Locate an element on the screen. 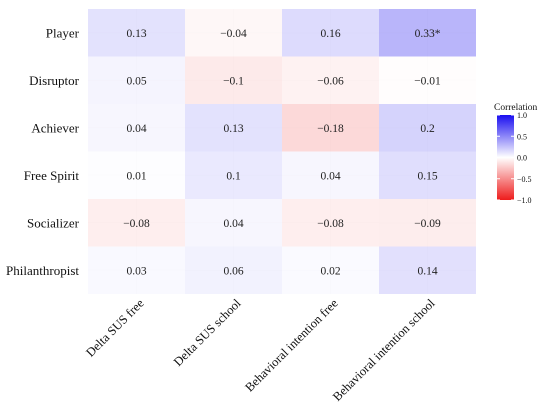  row-label: Philanthropist is located at coordinates (42, 270).